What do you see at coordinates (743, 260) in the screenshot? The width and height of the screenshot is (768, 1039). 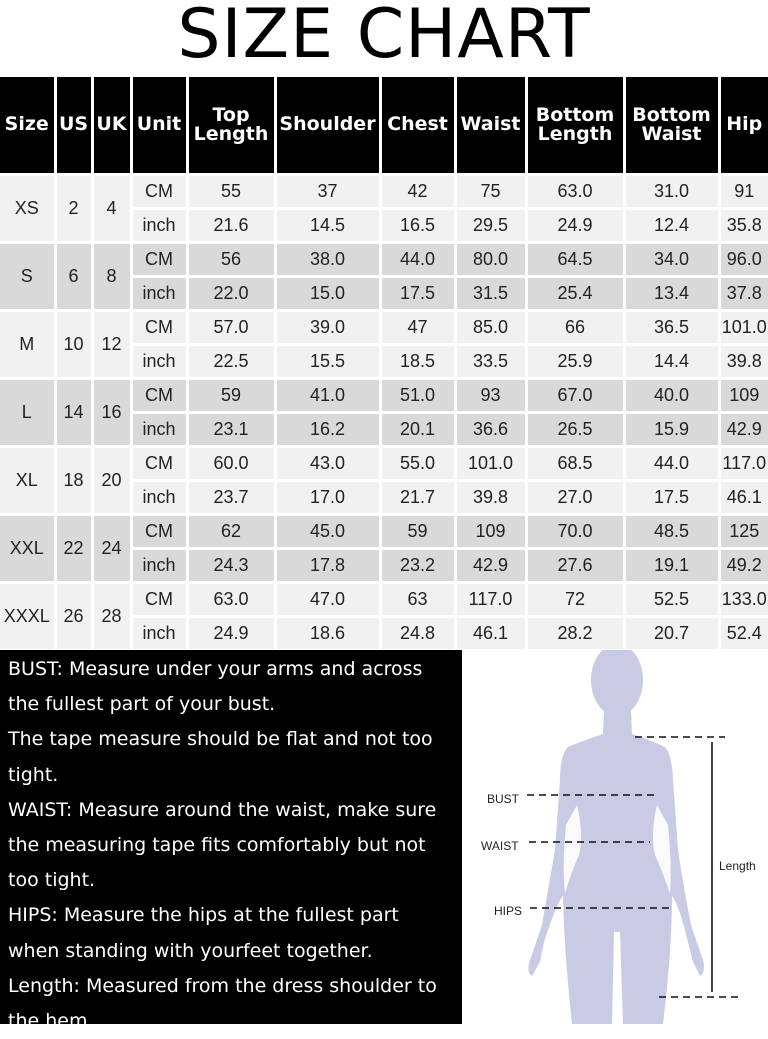 I see `measurement-cell: 96.0` at bounding box center [743, 260].